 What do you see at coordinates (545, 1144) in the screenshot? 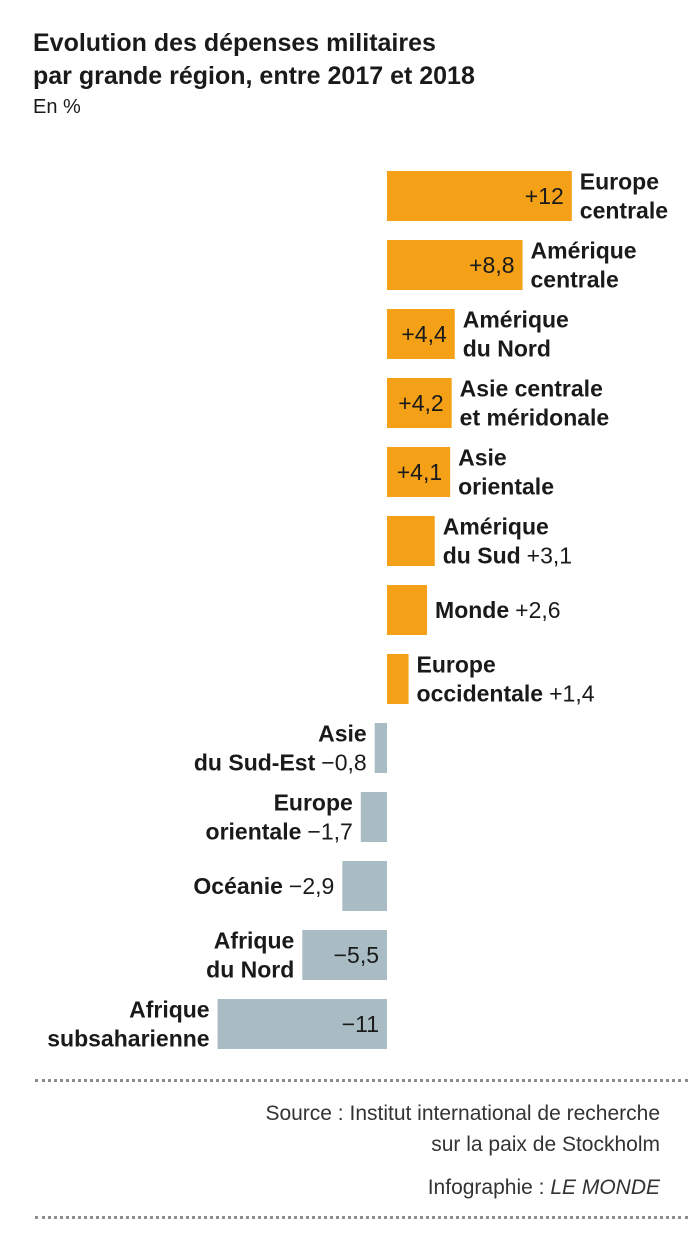
I see `source-line-2: sur la paix de Stockholm` at bounding box center [545, 1144].